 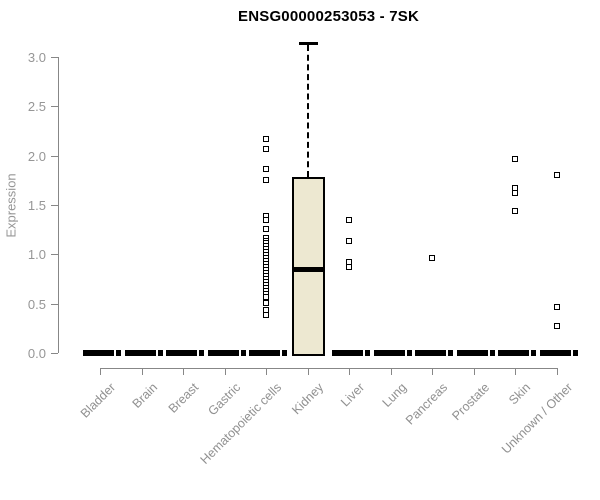 What do you see at coordinates (353, 395) in the screenshot?
I see `x-tick-label-liver: Liver` at bounding box center [353, 395].